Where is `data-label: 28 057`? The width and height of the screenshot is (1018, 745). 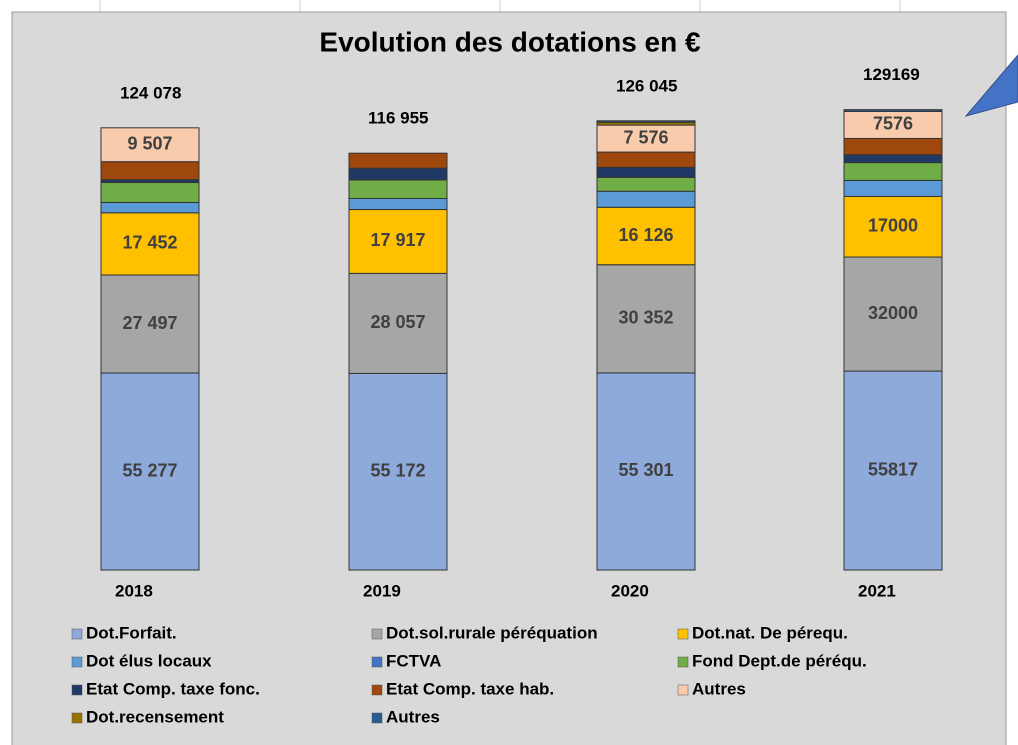 data-label: 28 057 is located at coordinates (397, 322).